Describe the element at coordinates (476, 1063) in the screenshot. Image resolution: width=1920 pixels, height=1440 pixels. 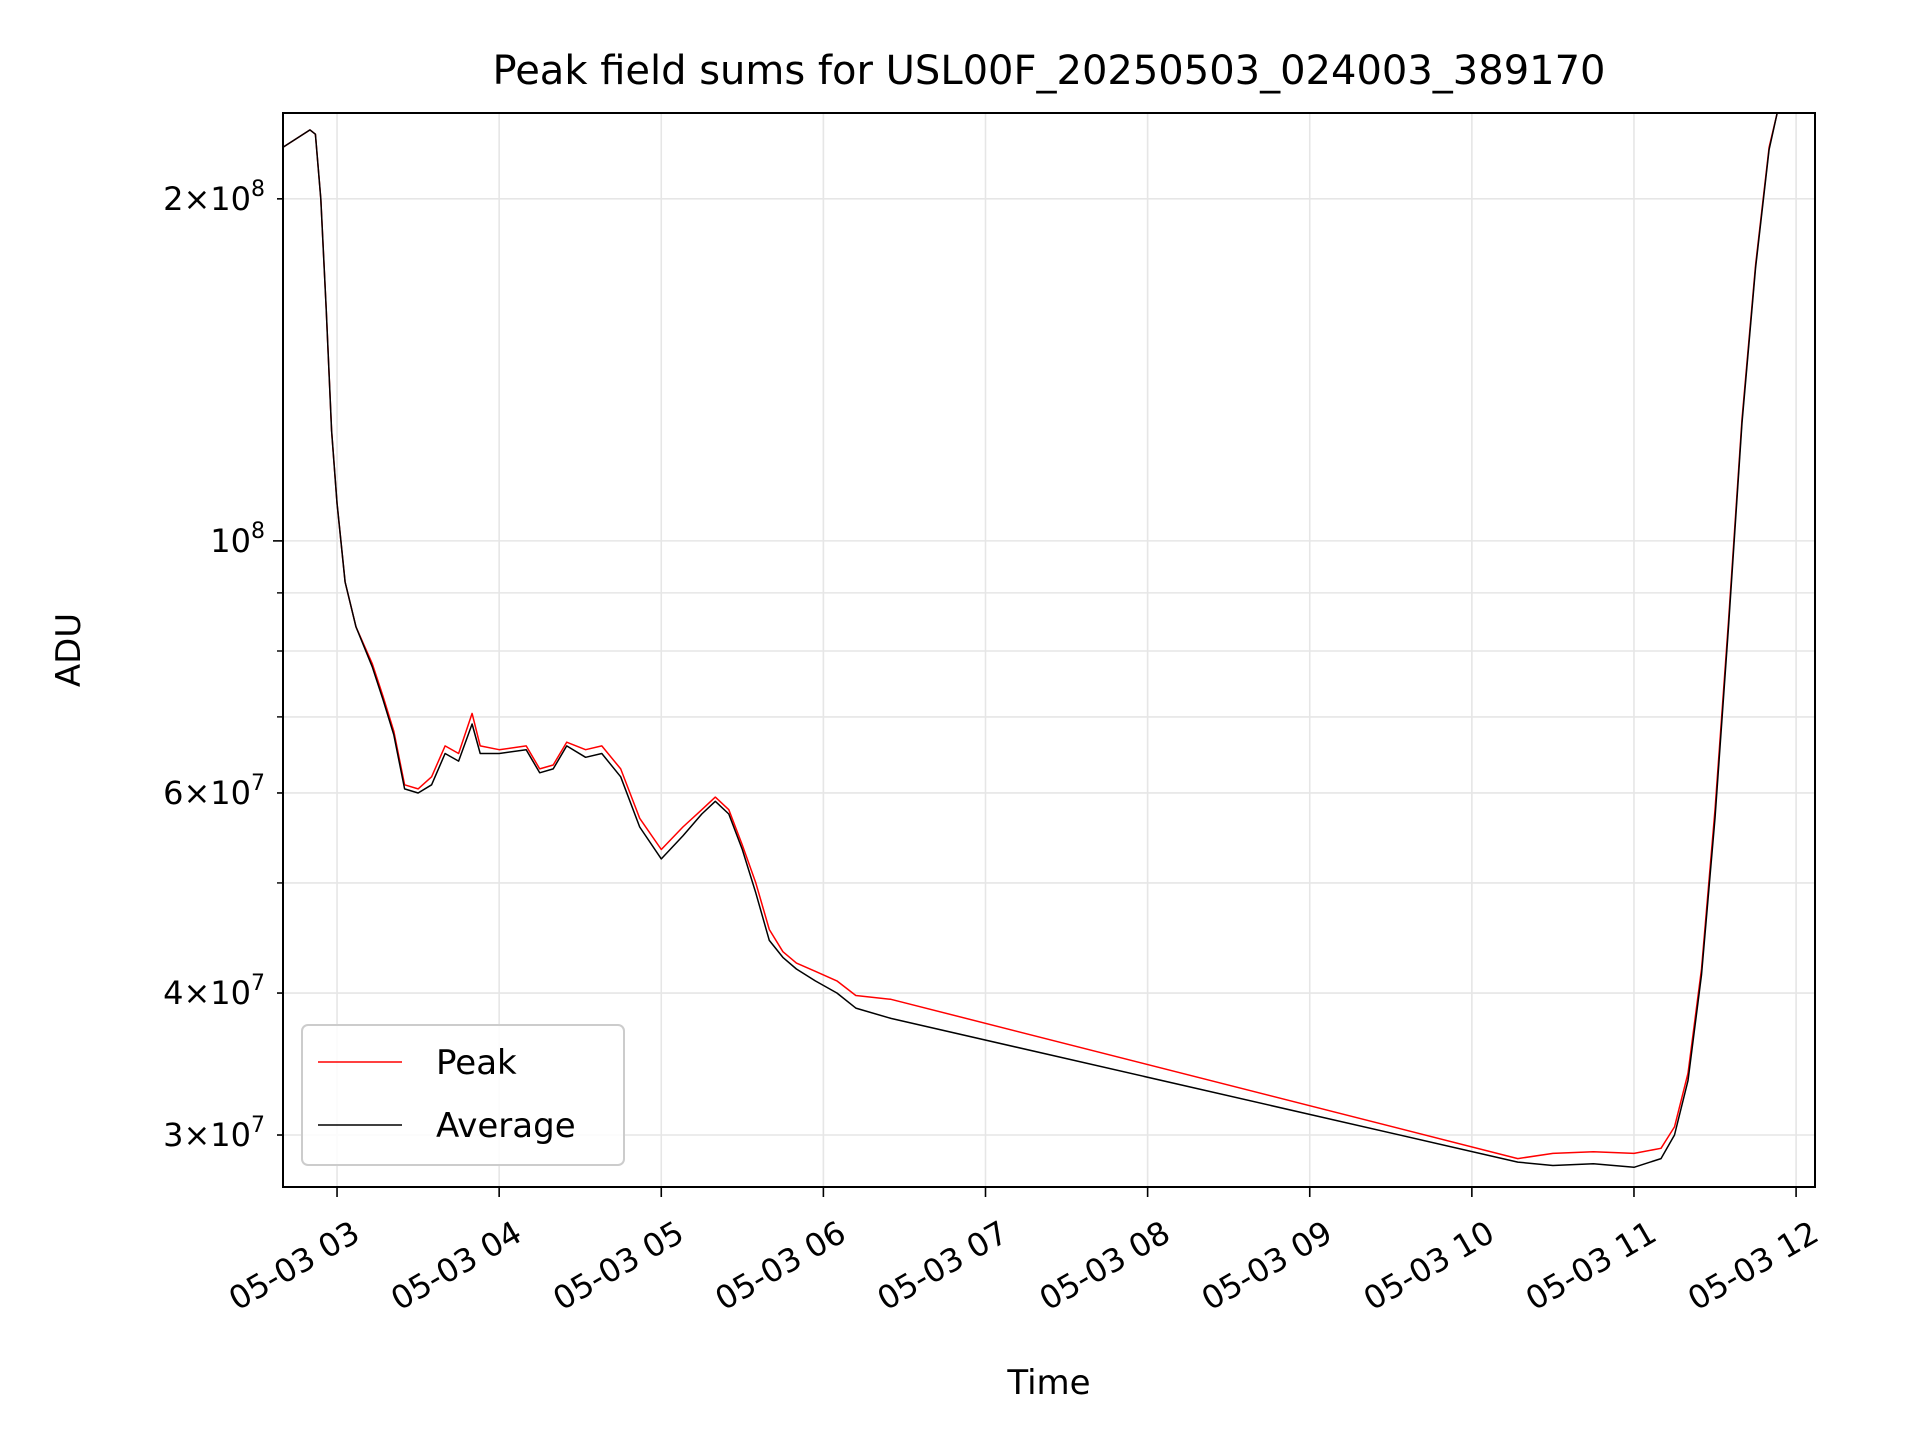
I see `legend-label-peak: Peak` at that location.